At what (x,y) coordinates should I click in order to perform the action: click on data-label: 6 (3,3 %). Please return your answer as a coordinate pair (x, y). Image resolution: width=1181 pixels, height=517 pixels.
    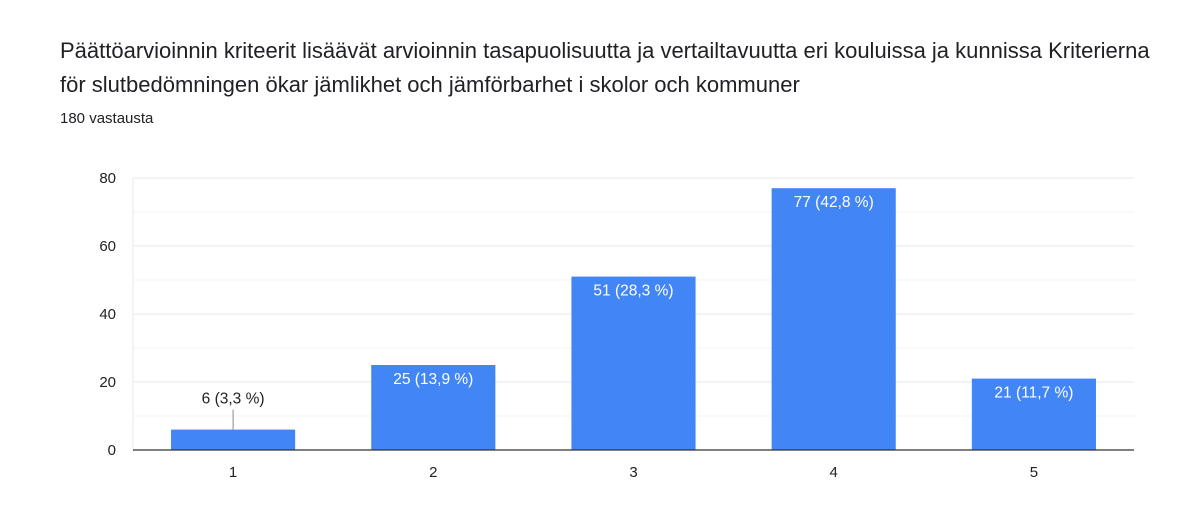
    Looking at the image, I should click on (233, 399).